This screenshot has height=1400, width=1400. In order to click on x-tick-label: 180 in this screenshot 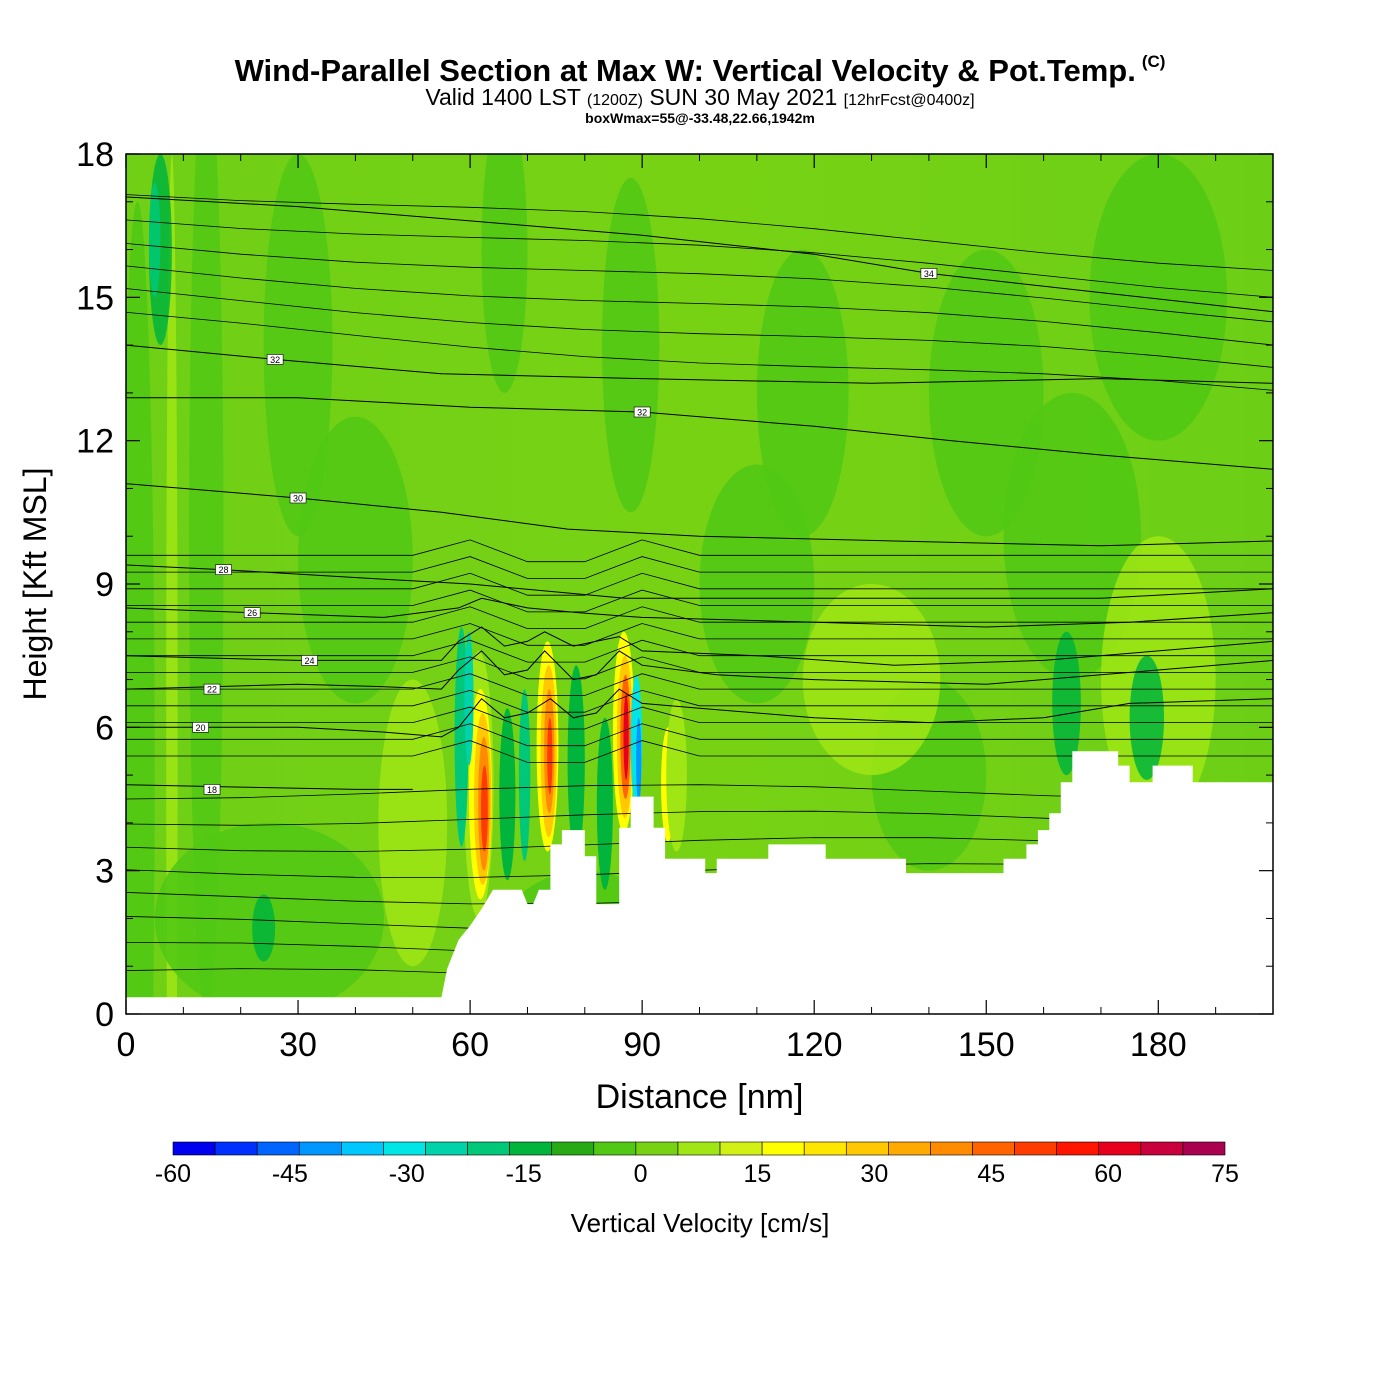, I will do `click(1158, 1045)`.